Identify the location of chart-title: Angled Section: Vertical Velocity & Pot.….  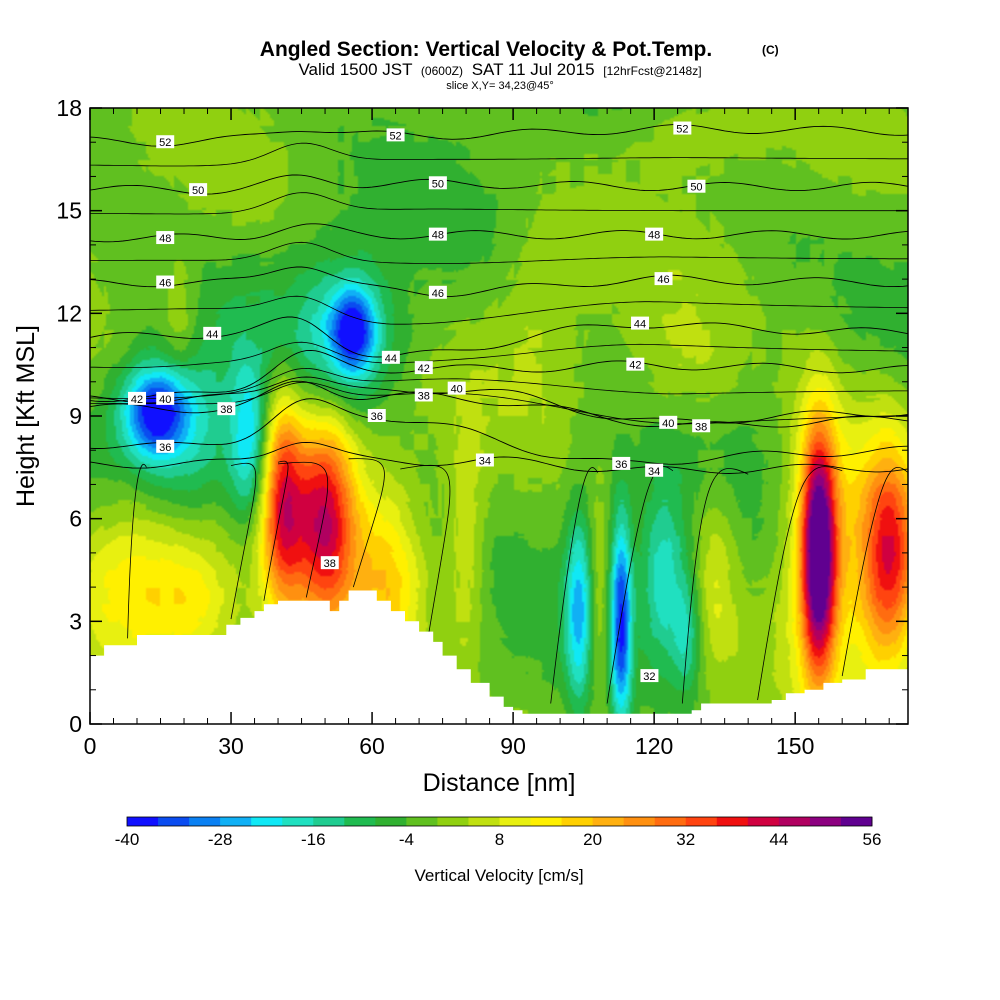
(486, 49).